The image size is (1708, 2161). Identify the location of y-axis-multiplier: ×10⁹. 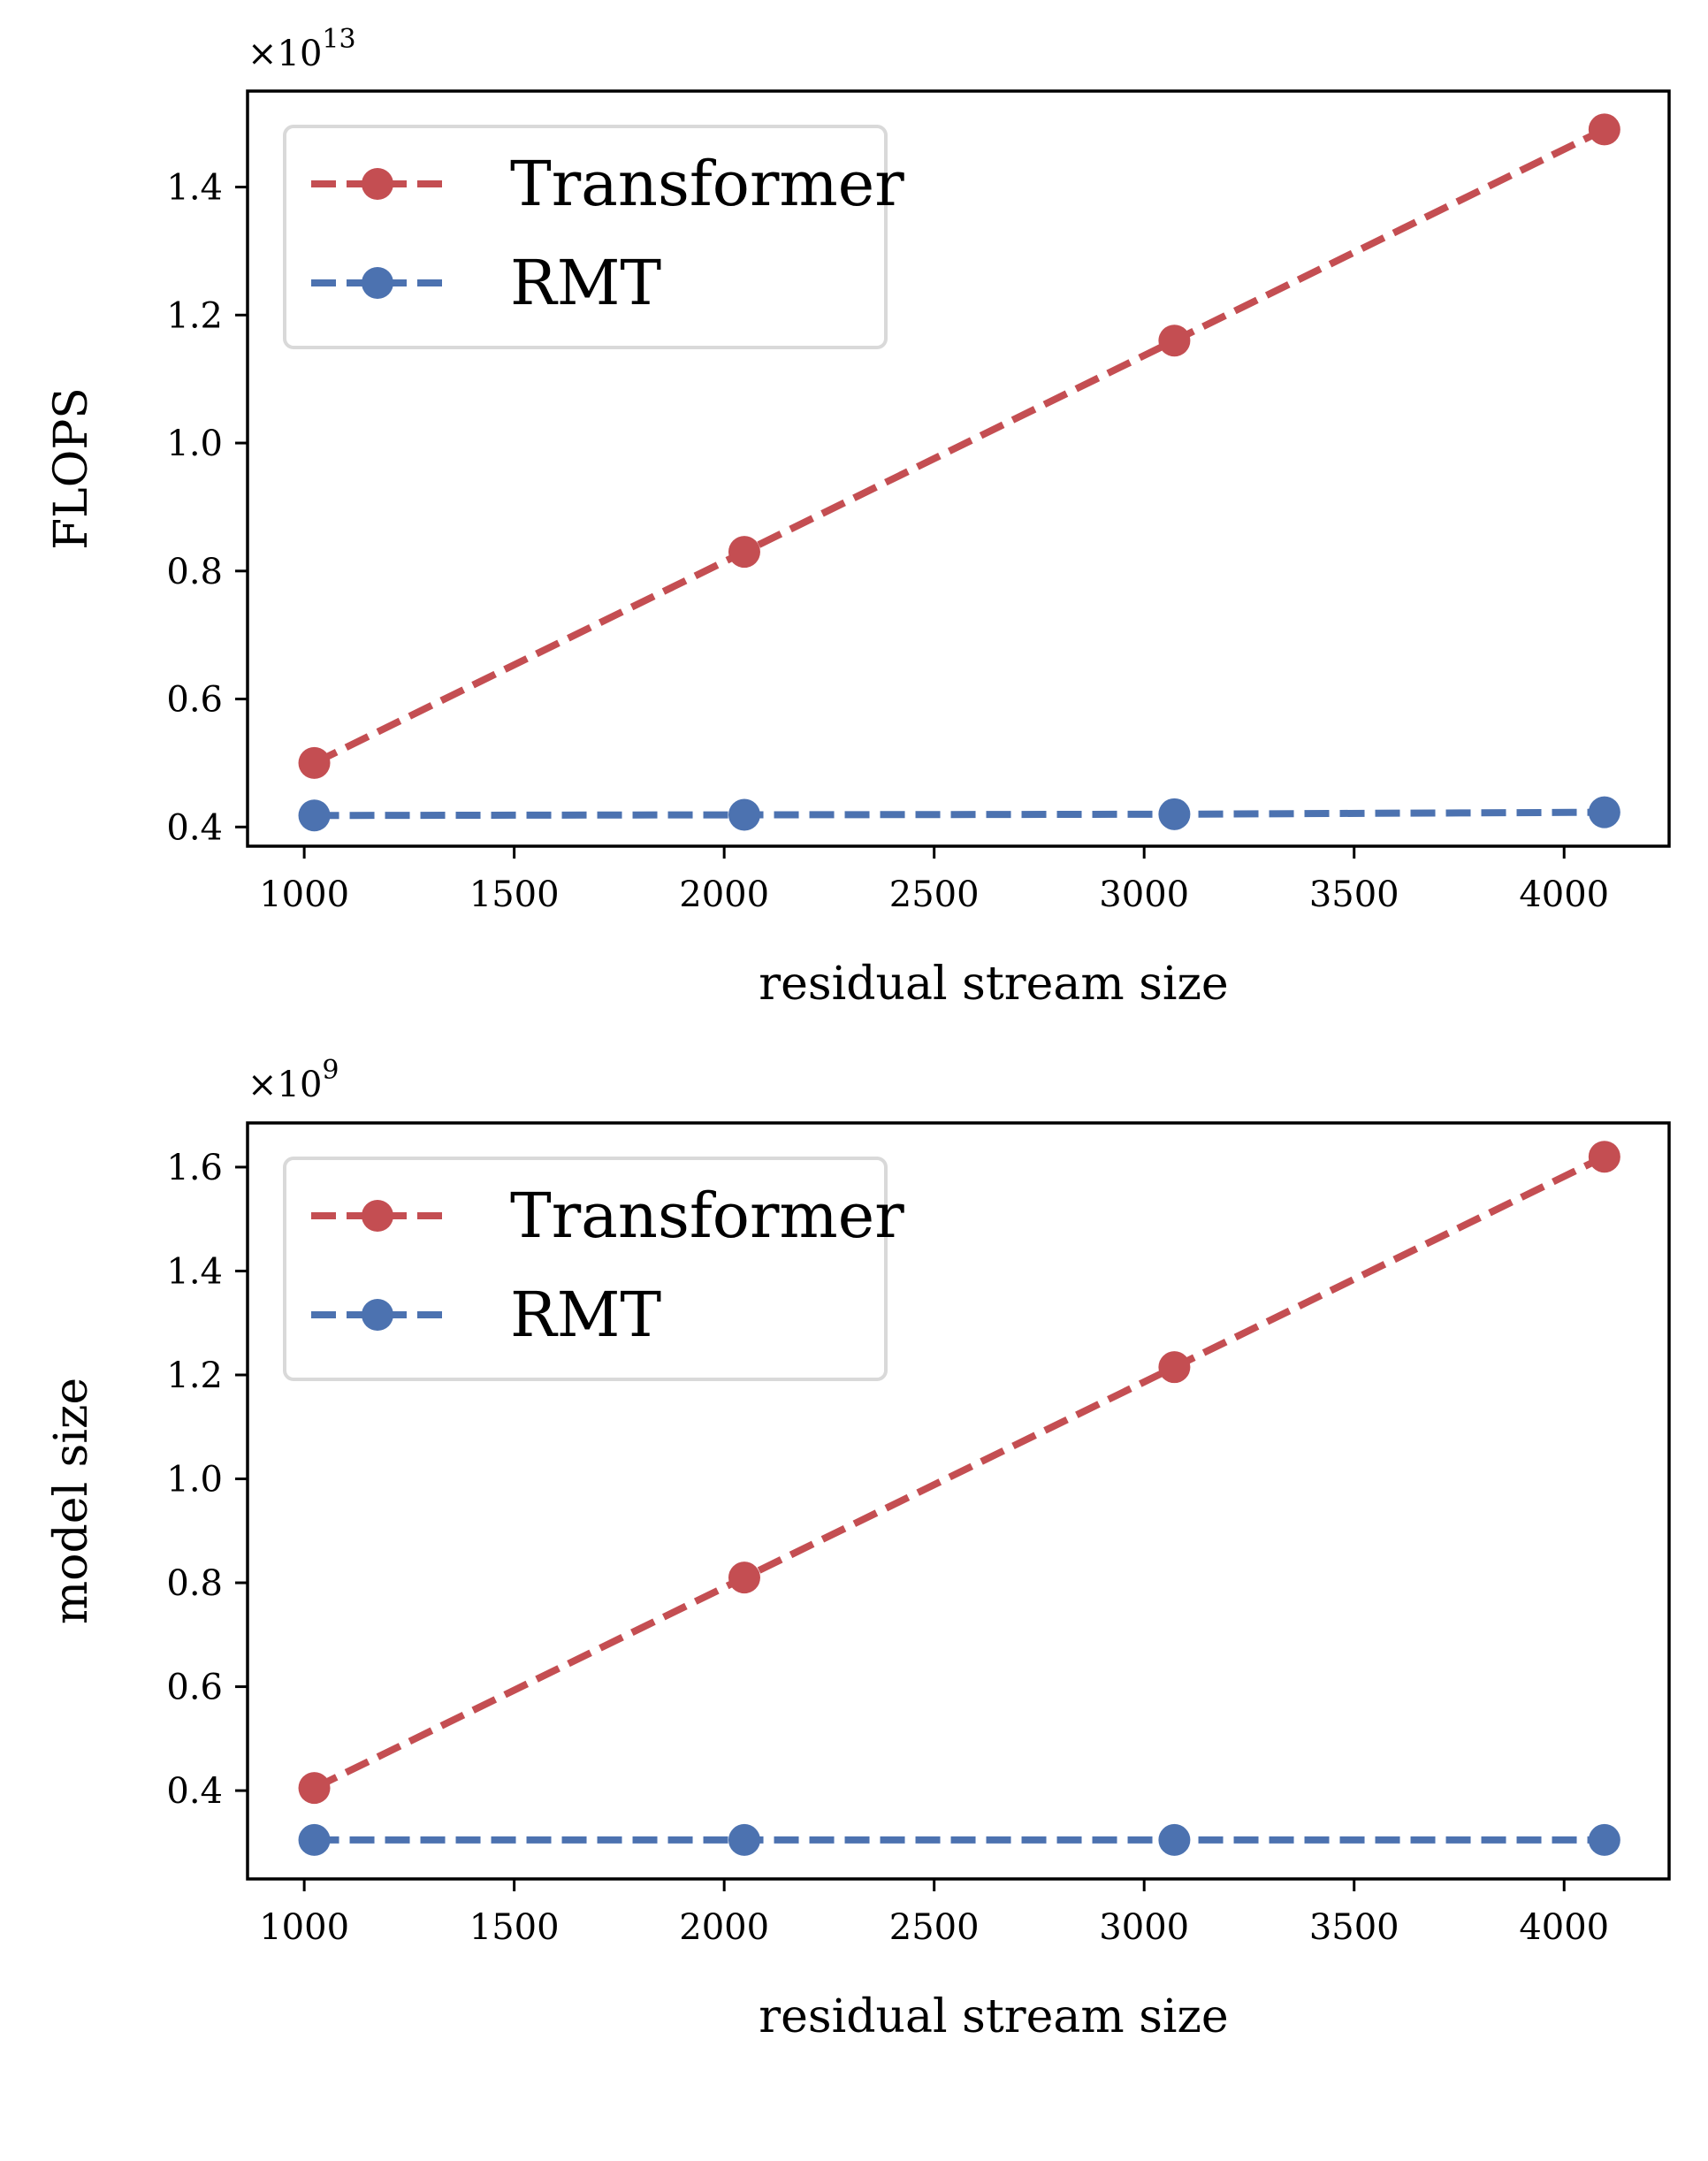
(293, 1080).